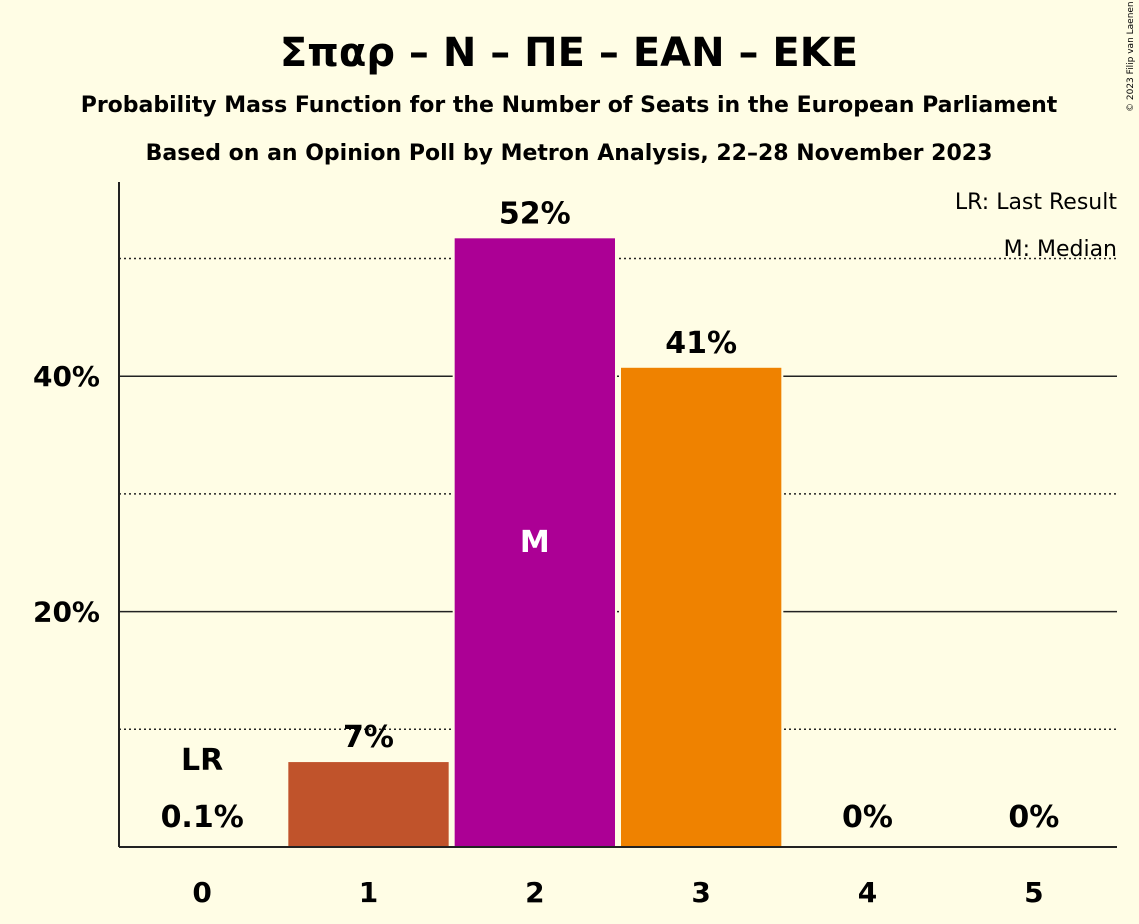 The image size is (1139, 924). I want to click on bar-value-label: 52%, so click(535, 213).